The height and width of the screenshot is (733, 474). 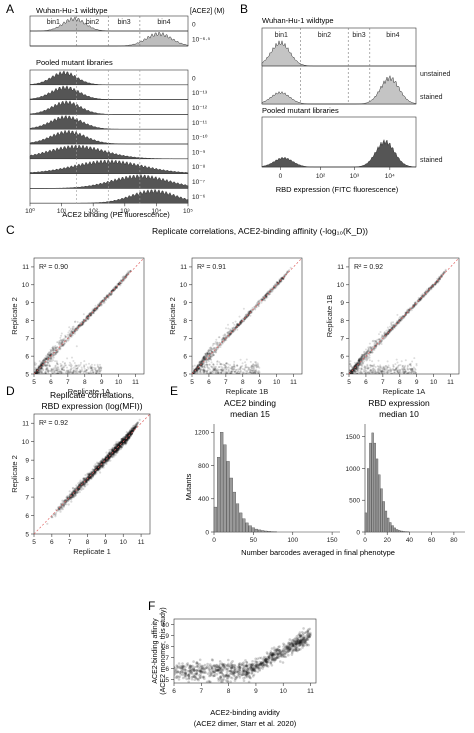 What do you see at coordinates (116, 214) in the screenshot?
I see `panel-a-x-label: ACE2 binding (PE fluorescence)` at bounding box center [116, 214].